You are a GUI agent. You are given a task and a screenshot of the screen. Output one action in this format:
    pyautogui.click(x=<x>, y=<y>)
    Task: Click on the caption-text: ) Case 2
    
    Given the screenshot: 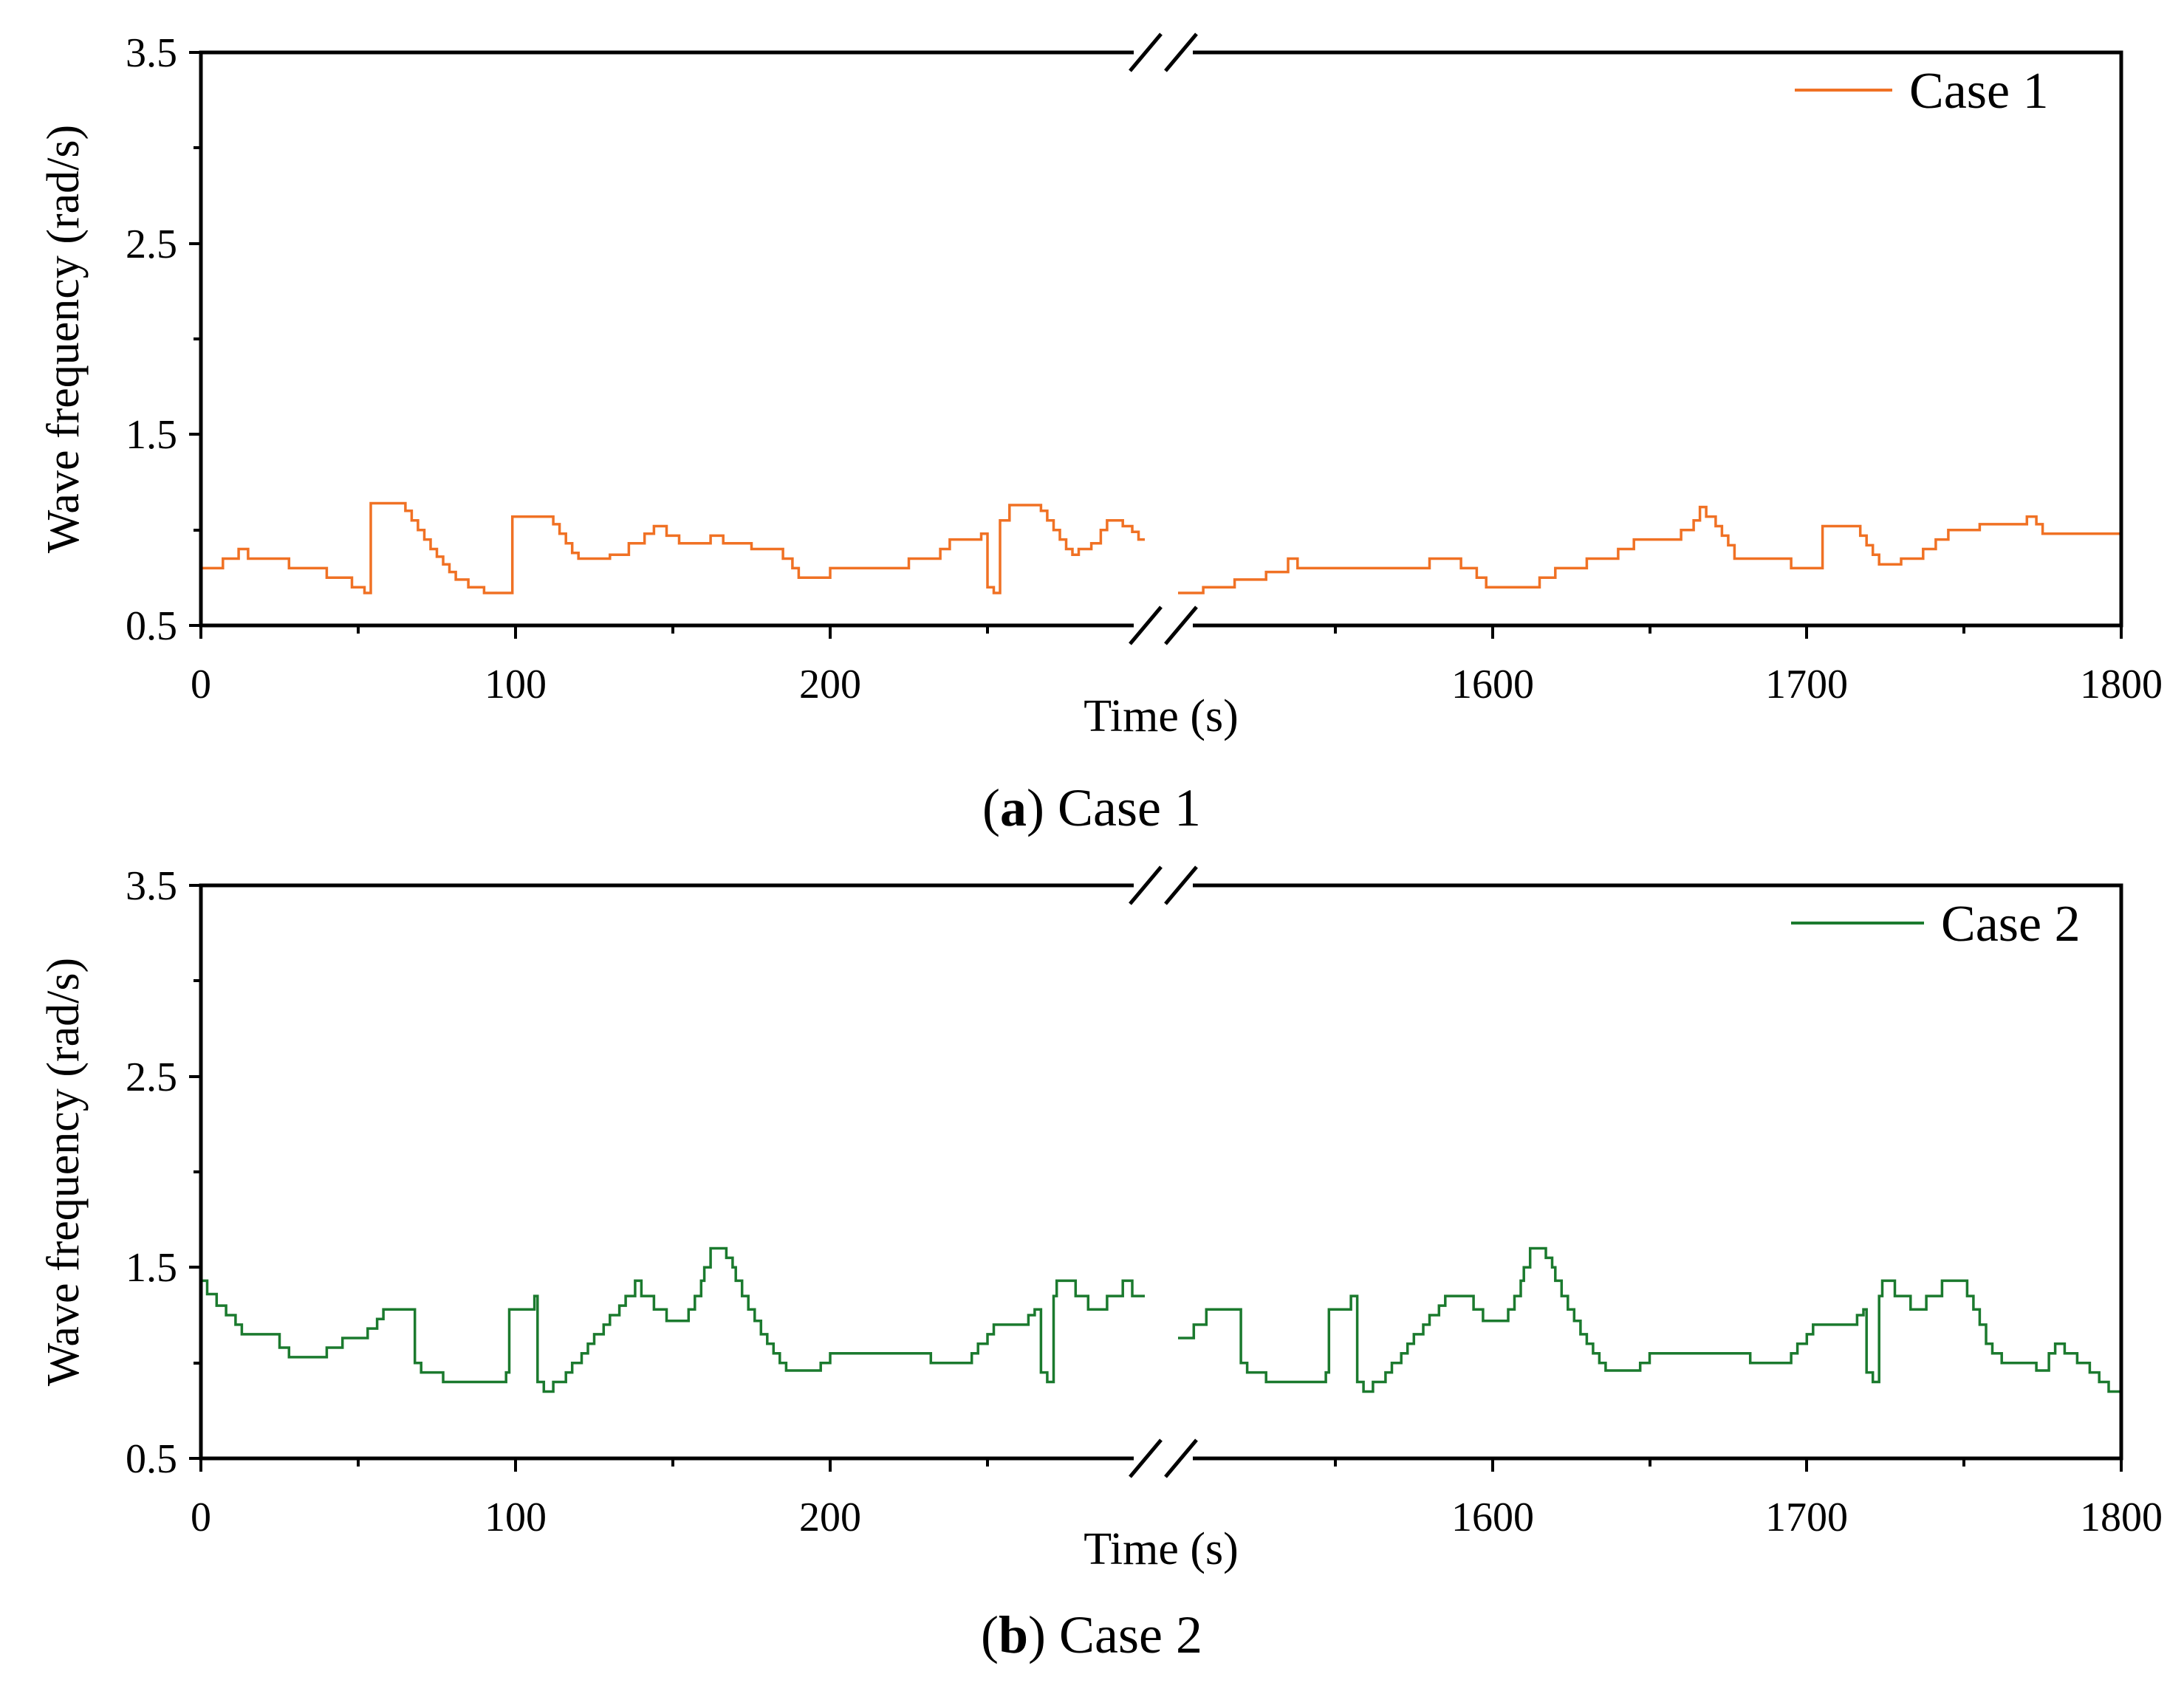 What is the action you would take?
    pyautogui.click(x=1115, y=1634)
    